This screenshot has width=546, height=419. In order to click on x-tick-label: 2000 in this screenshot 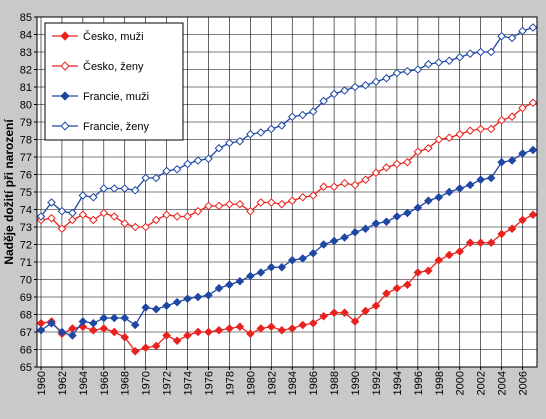, I will do `click(461, 383)`.